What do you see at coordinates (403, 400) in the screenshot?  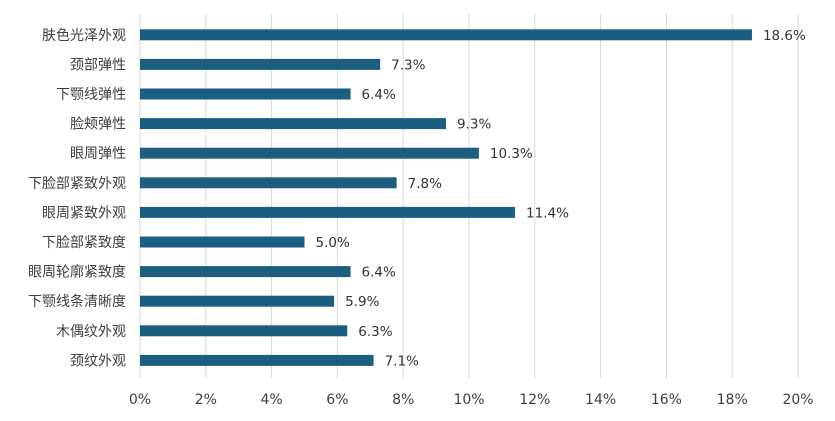 I see `x-tick-label: 8%` at bounding box center [403, 400].